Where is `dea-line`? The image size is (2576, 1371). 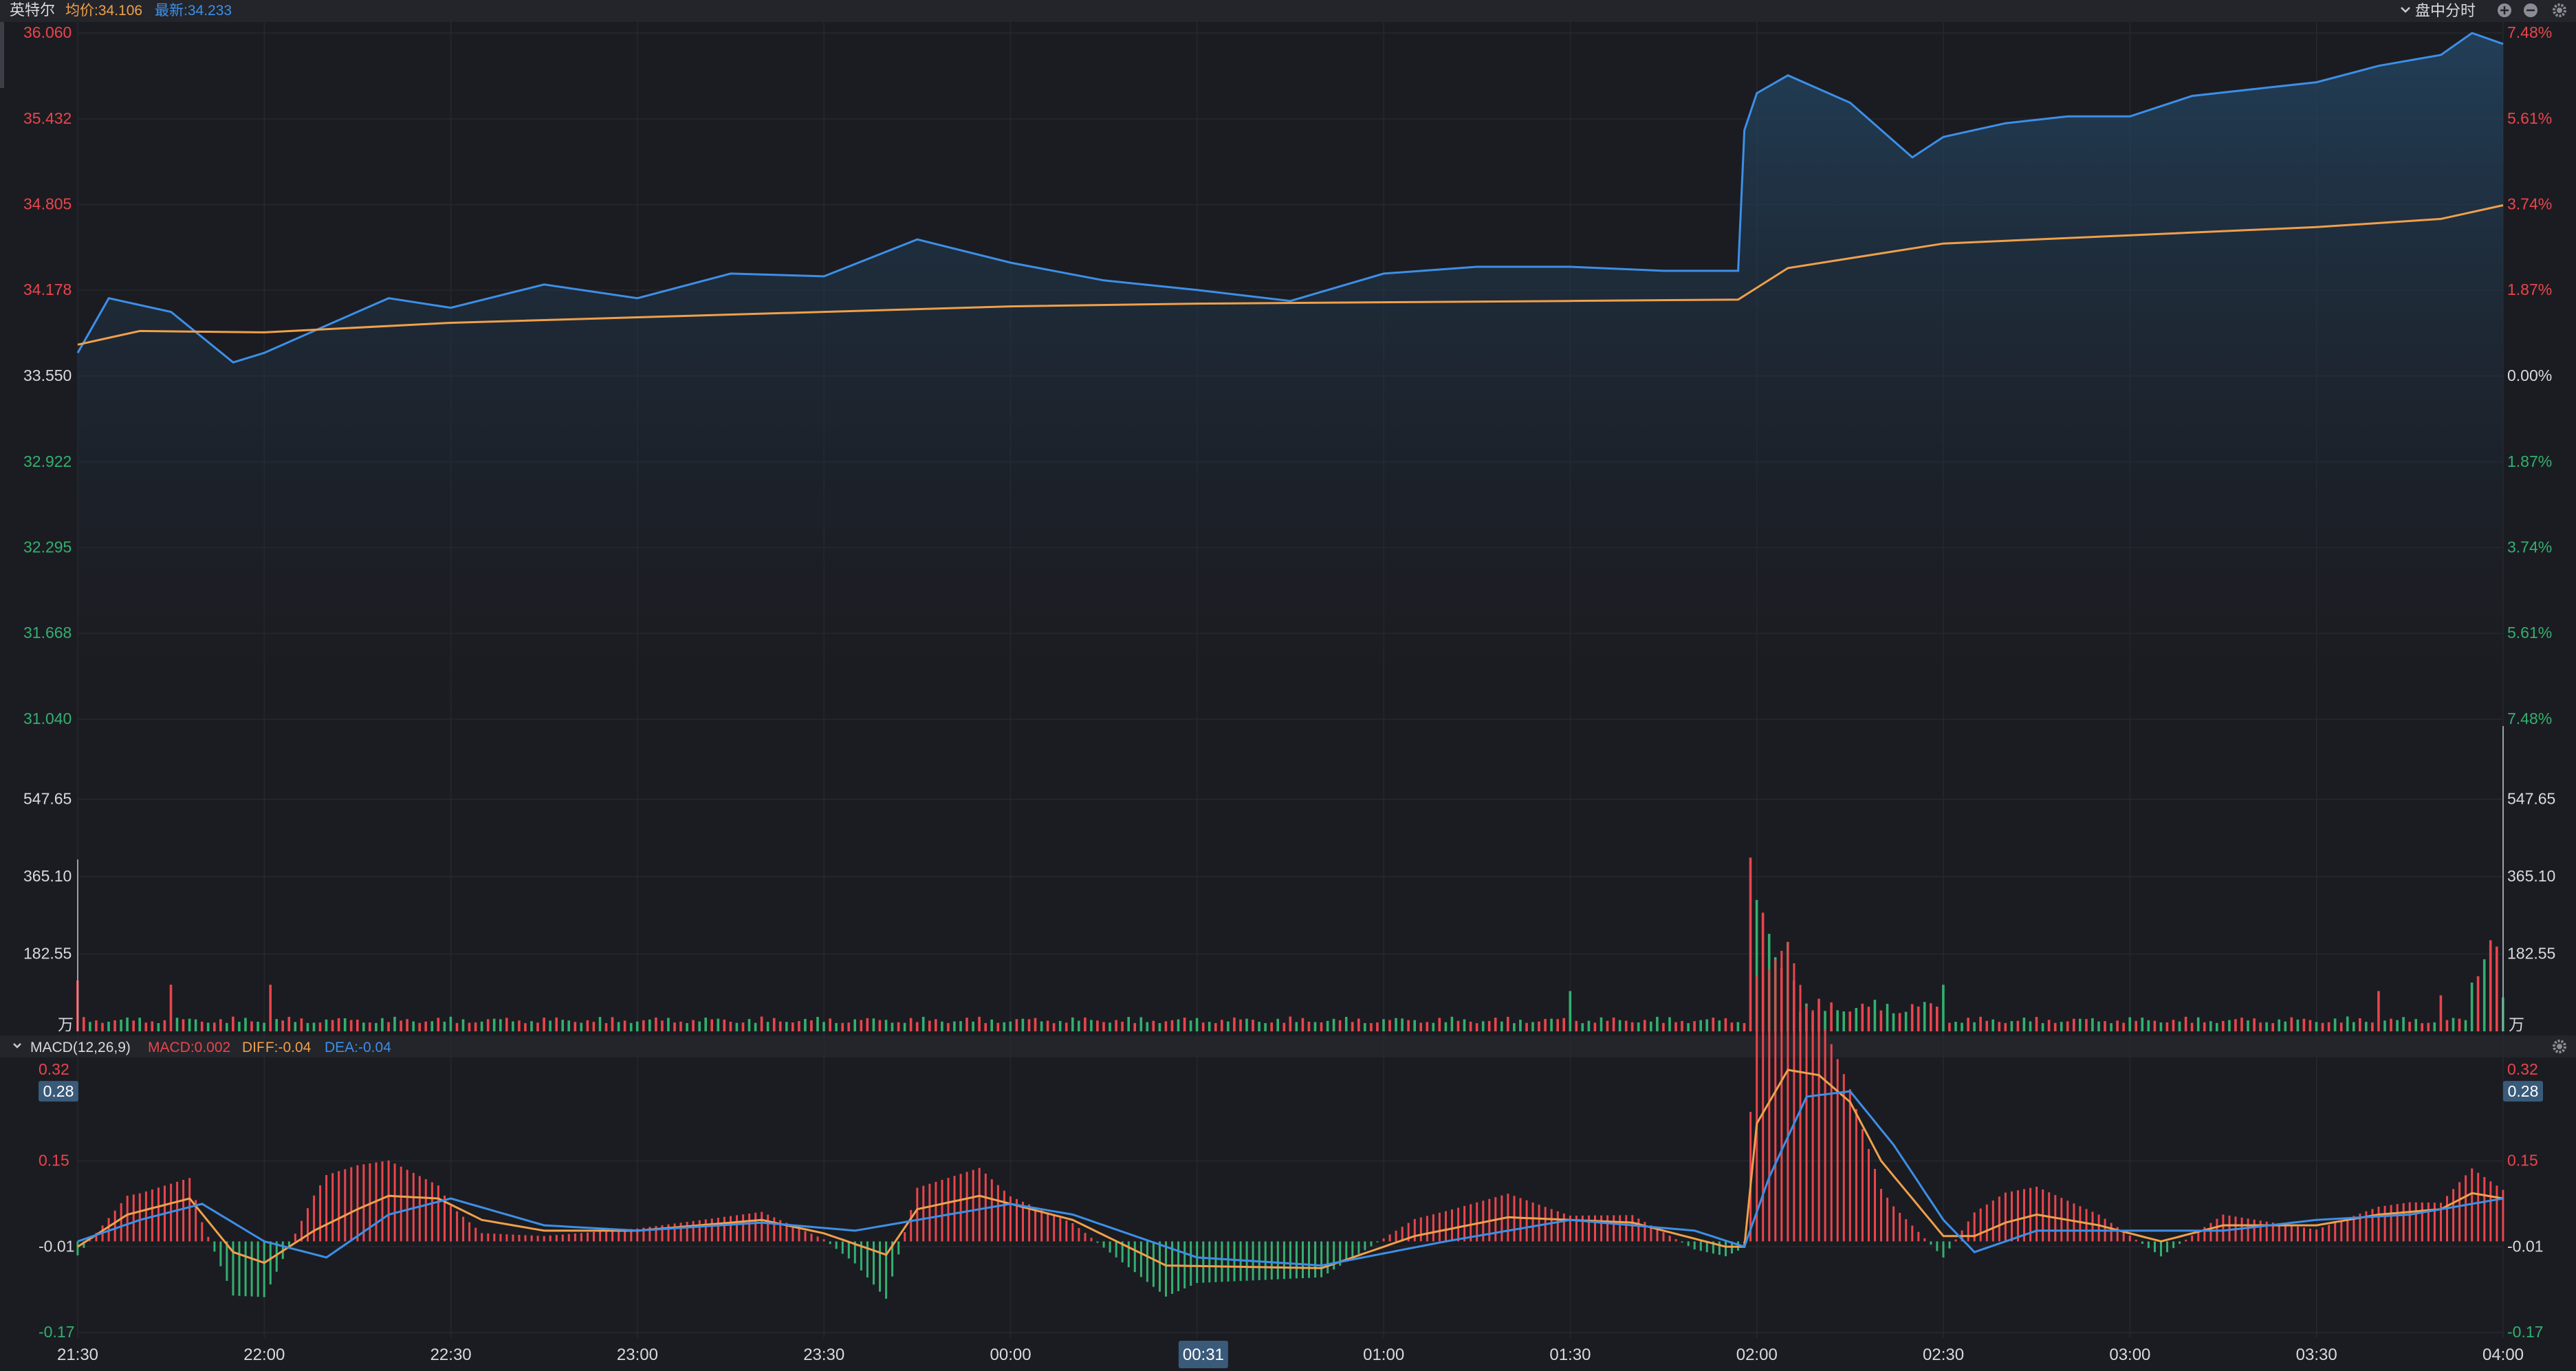
dea-line is located at coordinates (1290, 1178).